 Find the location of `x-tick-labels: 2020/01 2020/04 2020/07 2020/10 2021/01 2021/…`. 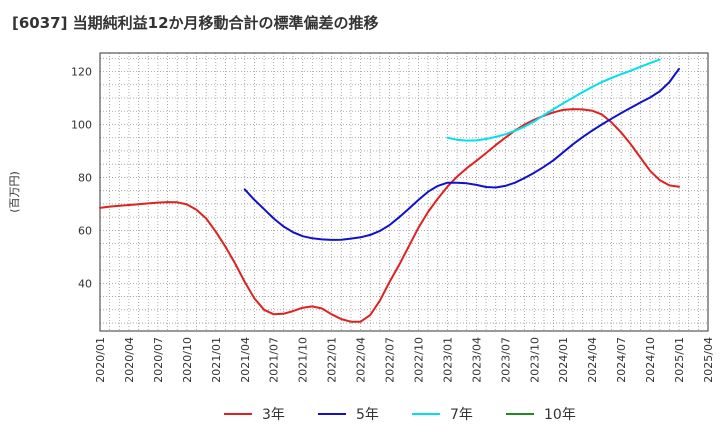

x-tick-labels: 2020/01 2020/04 2020/07 2020/10 2021/01 2021/… is located at coordinates (404, 360).